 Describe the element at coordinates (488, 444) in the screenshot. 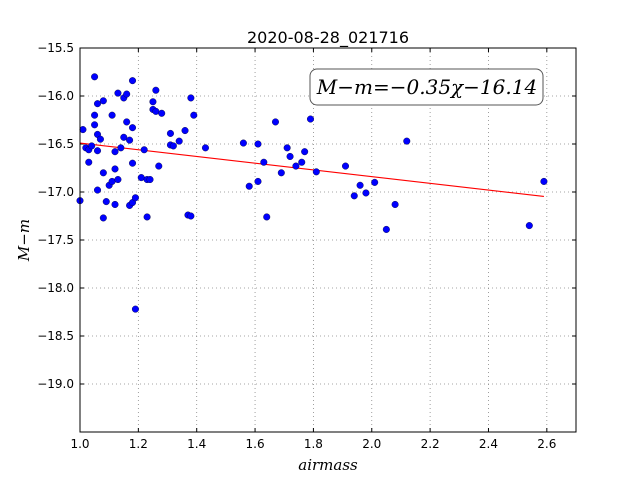

I see `x-tick-label: 2.4` at that location.